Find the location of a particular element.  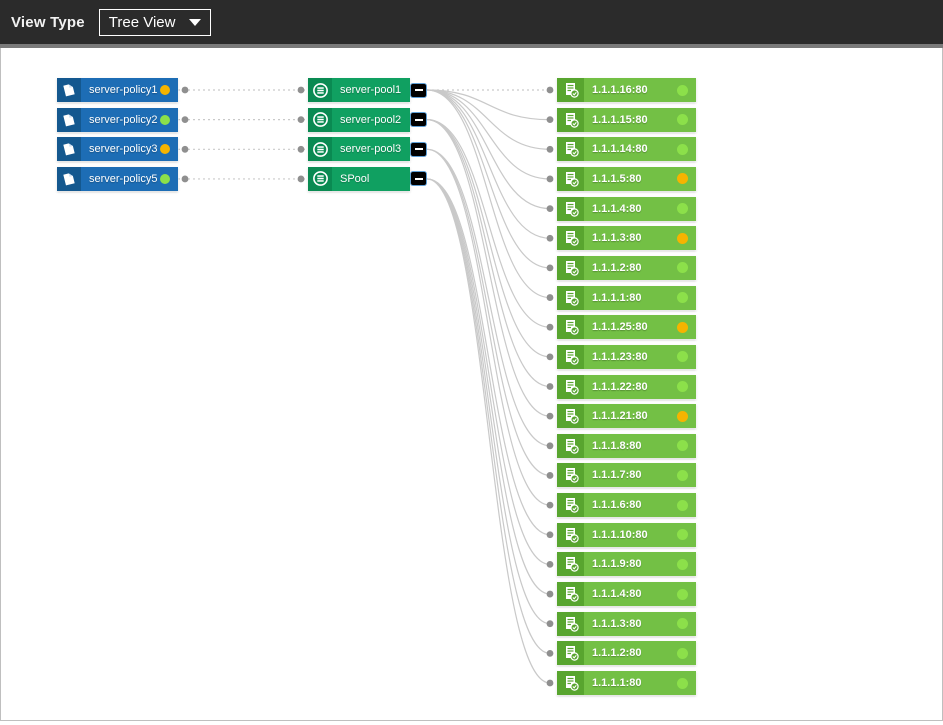

server-node: 1.1.1.8:80 is located at coordinates (626, 445).